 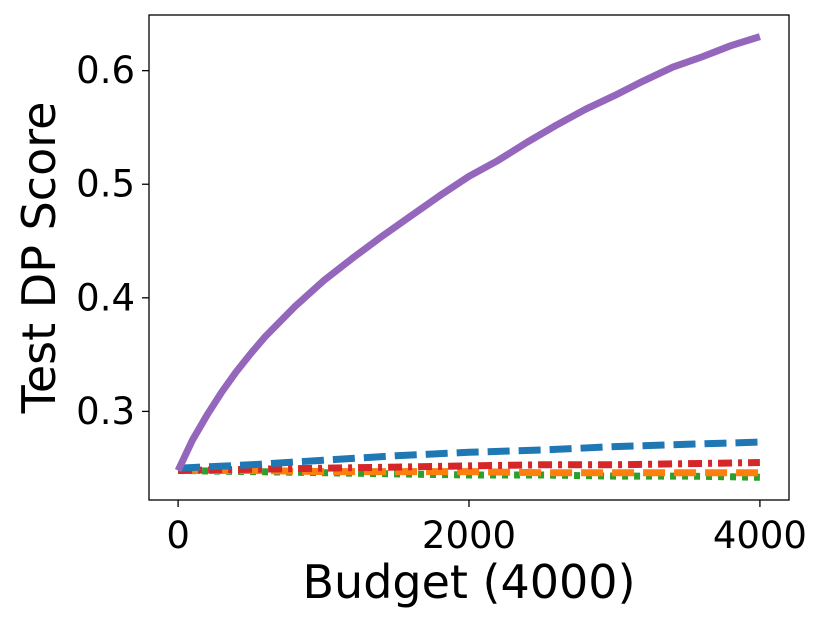 I want to click on x-tick-label: 0, so click(x=178, y=535).